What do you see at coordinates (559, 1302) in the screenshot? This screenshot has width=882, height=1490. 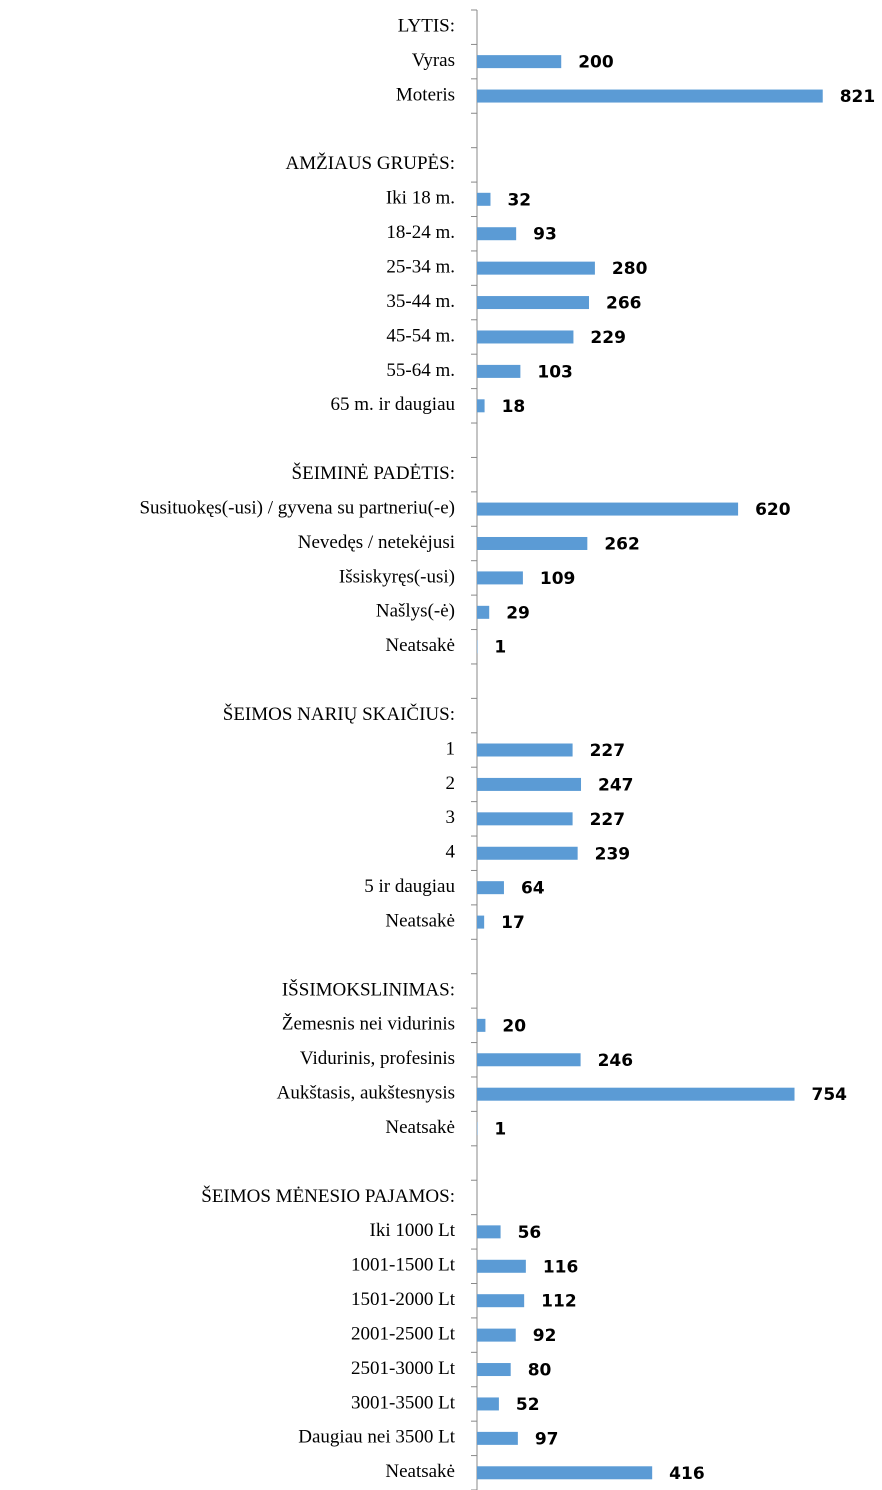 I see `value-label: 112` at bounding box center [559, 1302].